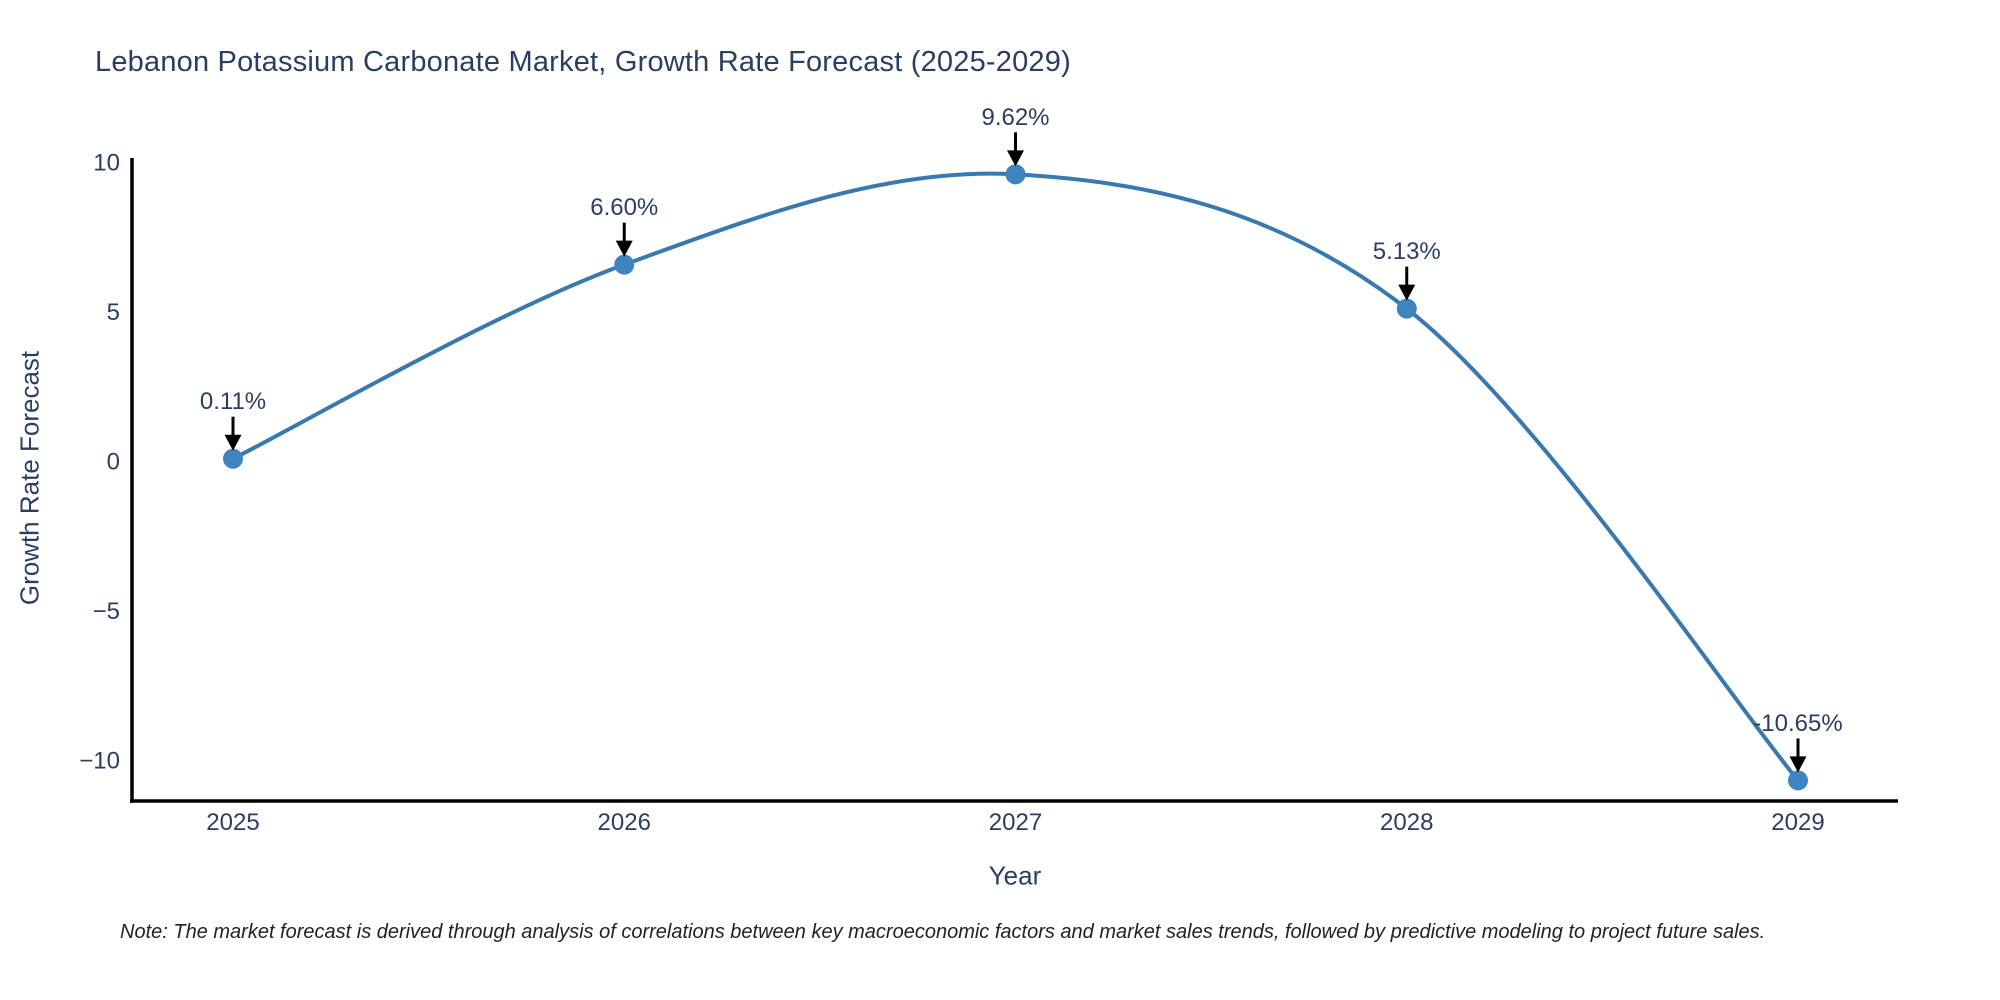  Describe the element at coordinates (1798, 780) in the screenshot. I see `data-point-2029` at that location.